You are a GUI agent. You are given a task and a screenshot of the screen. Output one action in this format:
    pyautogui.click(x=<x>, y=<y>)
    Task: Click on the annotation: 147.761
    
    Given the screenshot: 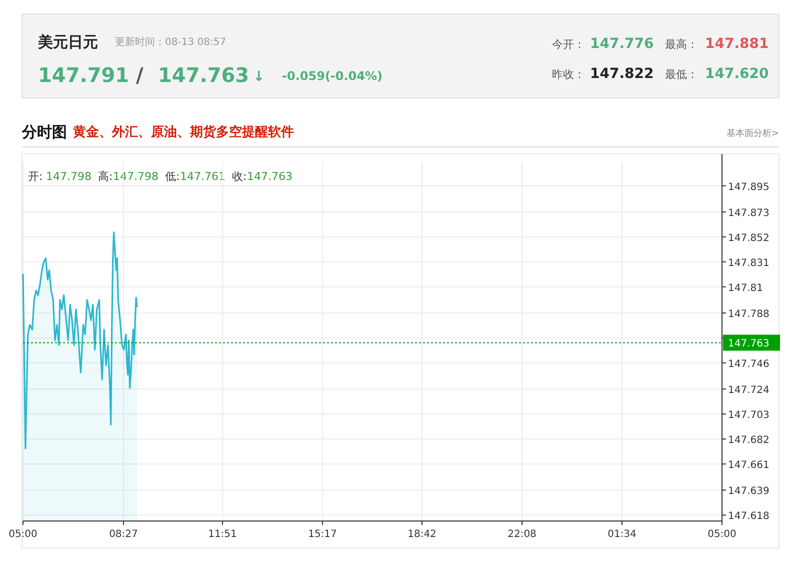 What is the action you would take?
    pyautogui.click(x=203, y=176)
    